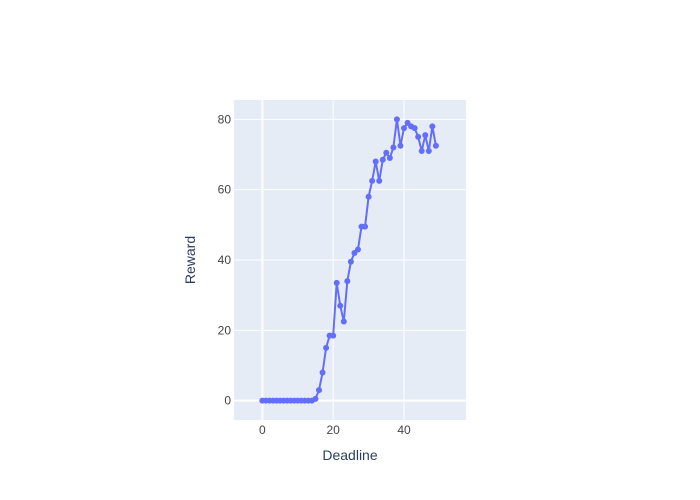 The width and height of the screenshot is (700, 500). I want to click on y-tick-label-1: 20, so click(225, 330).